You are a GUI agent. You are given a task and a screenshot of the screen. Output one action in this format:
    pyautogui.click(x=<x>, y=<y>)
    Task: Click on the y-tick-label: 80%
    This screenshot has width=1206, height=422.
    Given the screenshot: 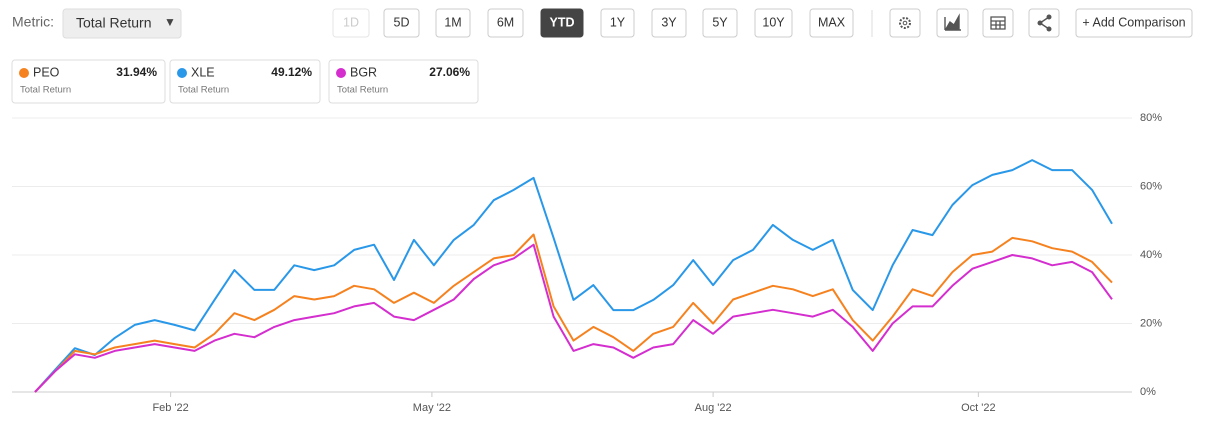 What is the action you would take?
    pyautogui.click(x=1151, y=118)
    